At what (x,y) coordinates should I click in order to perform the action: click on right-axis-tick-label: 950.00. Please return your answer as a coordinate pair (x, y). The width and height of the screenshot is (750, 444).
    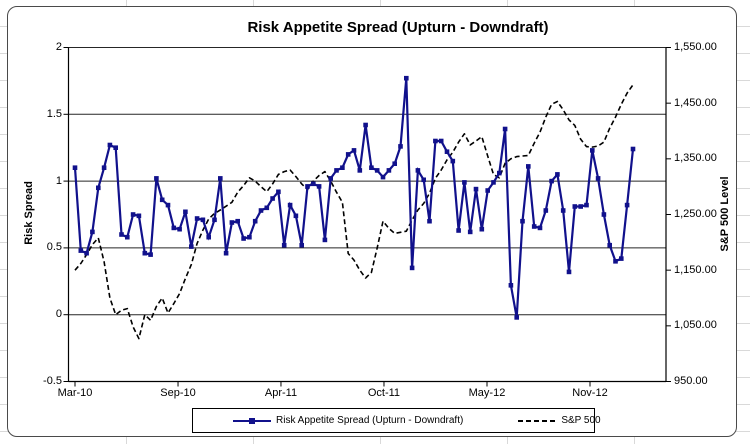
    Looking at the image, I should click on (691, 381).